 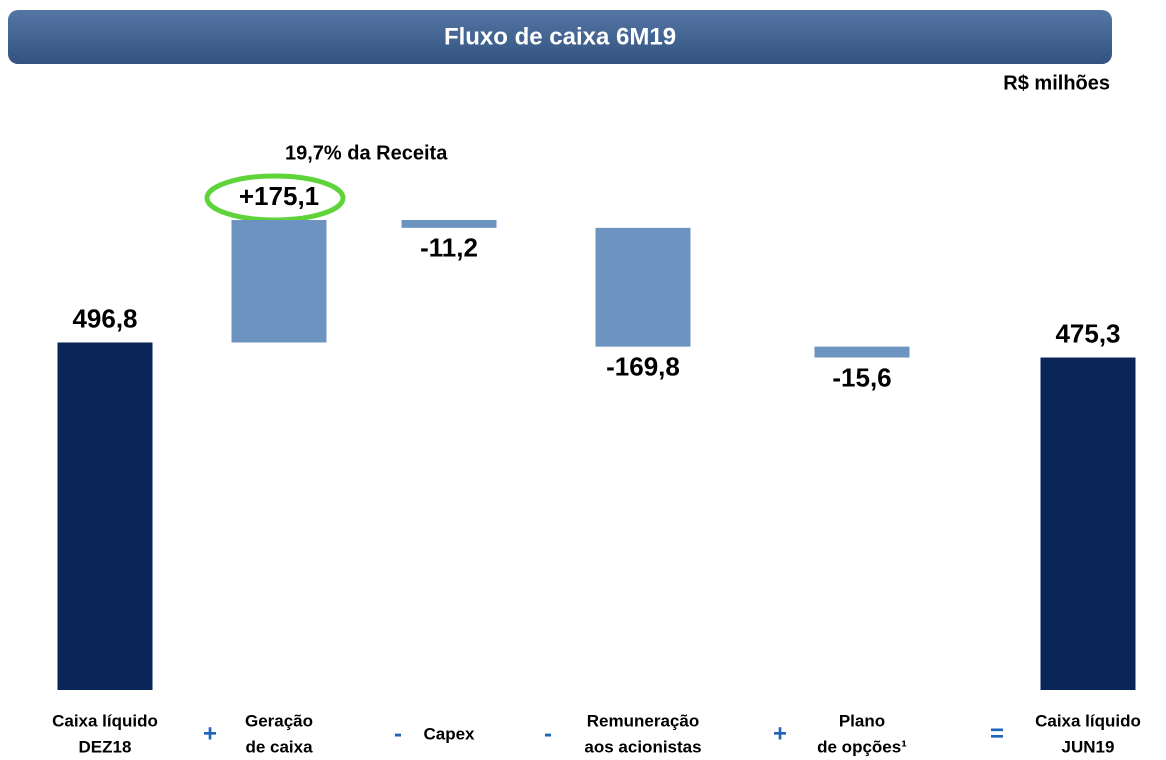 What do you see at coordinates (366, 153) in the screenshot?
I see `annotation: 19,7% da Receita` at bounding box center [366, 153].